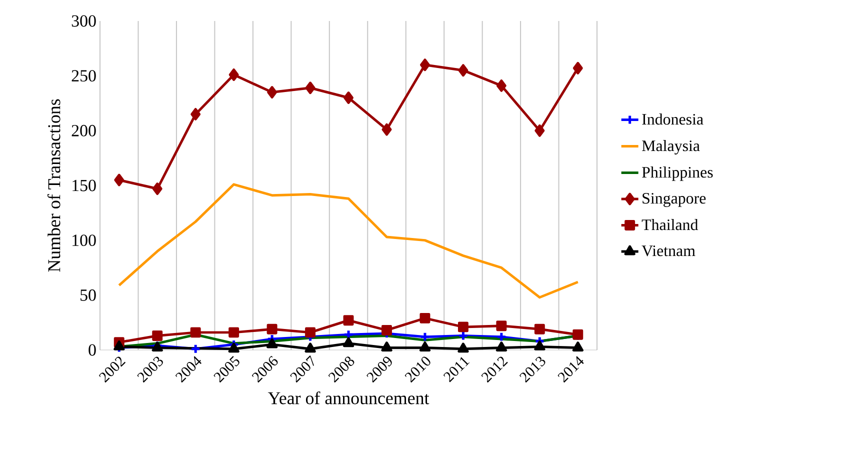  I want to click on legend-label: Thailand, so click(670, 224).